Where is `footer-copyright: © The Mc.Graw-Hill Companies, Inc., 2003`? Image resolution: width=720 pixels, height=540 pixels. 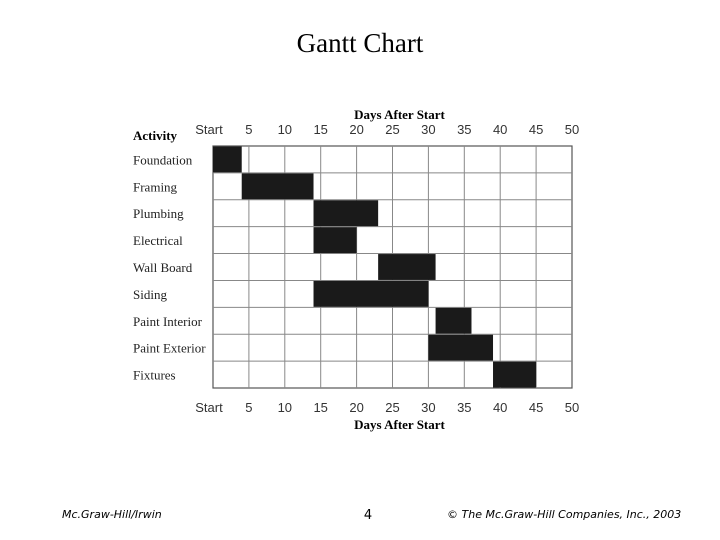
footer-copyright: © The Mc.Graw-Hill Companies, Inc., 2003 is located at coordinates (564, 514).